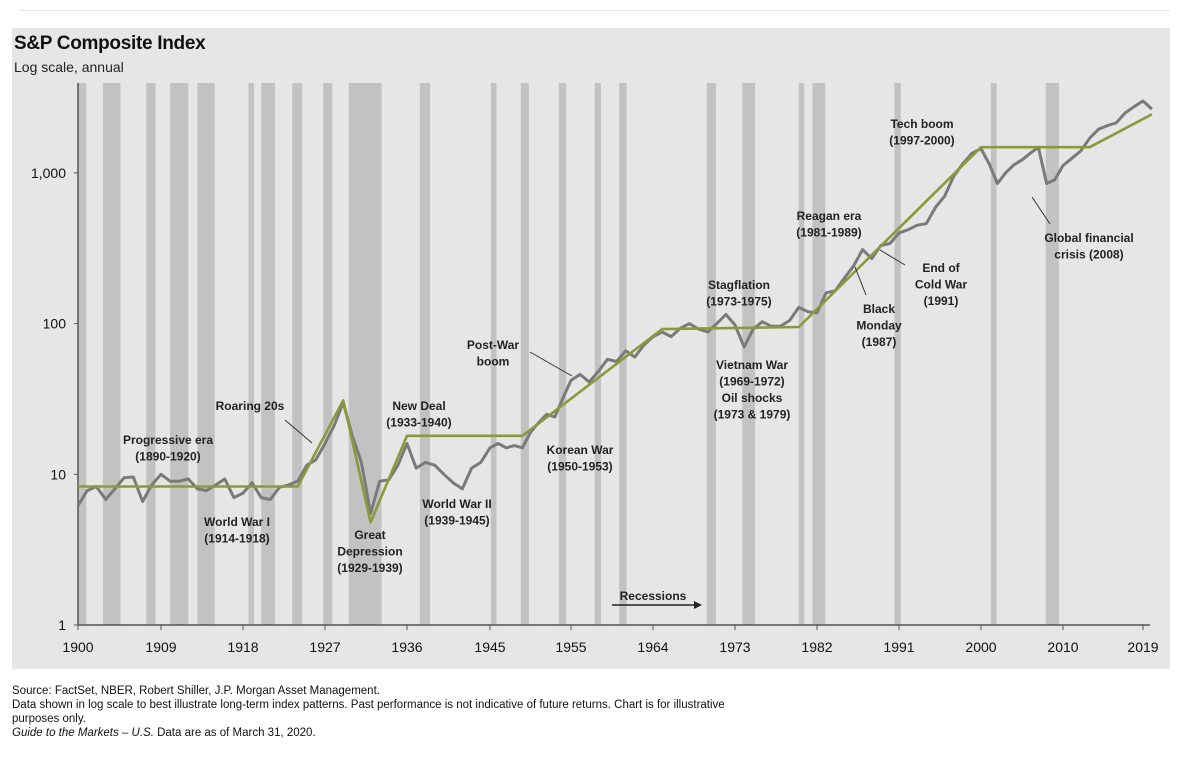  What do you see at coordinates (456, 521) in the screenshot?
I see `annotation-line: (1939-1945)` at bounding box center [456, 521].